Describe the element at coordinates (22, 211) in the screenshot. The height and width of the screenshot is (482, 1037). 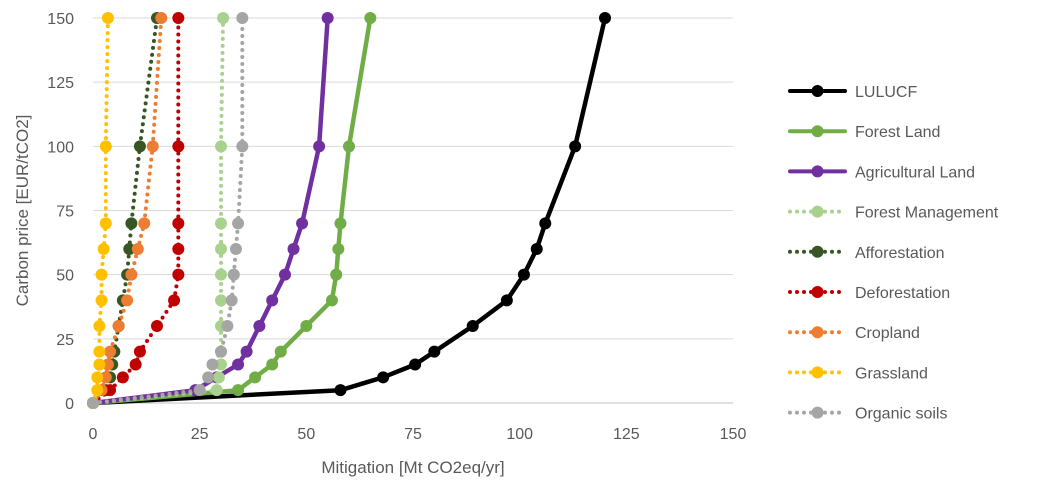
I see `y-axis-title: Carbon price [EUR/tCO2]` at that location.